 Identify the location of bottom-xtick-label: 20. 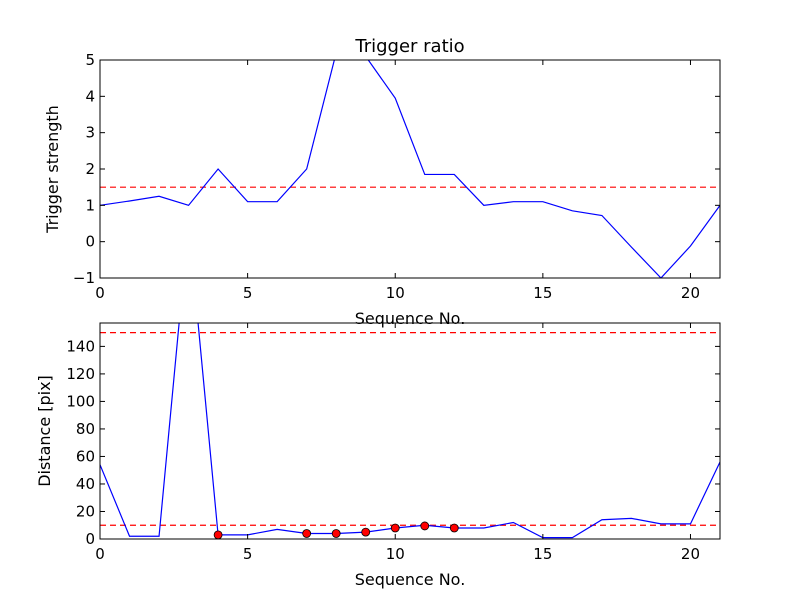
(690, 554).